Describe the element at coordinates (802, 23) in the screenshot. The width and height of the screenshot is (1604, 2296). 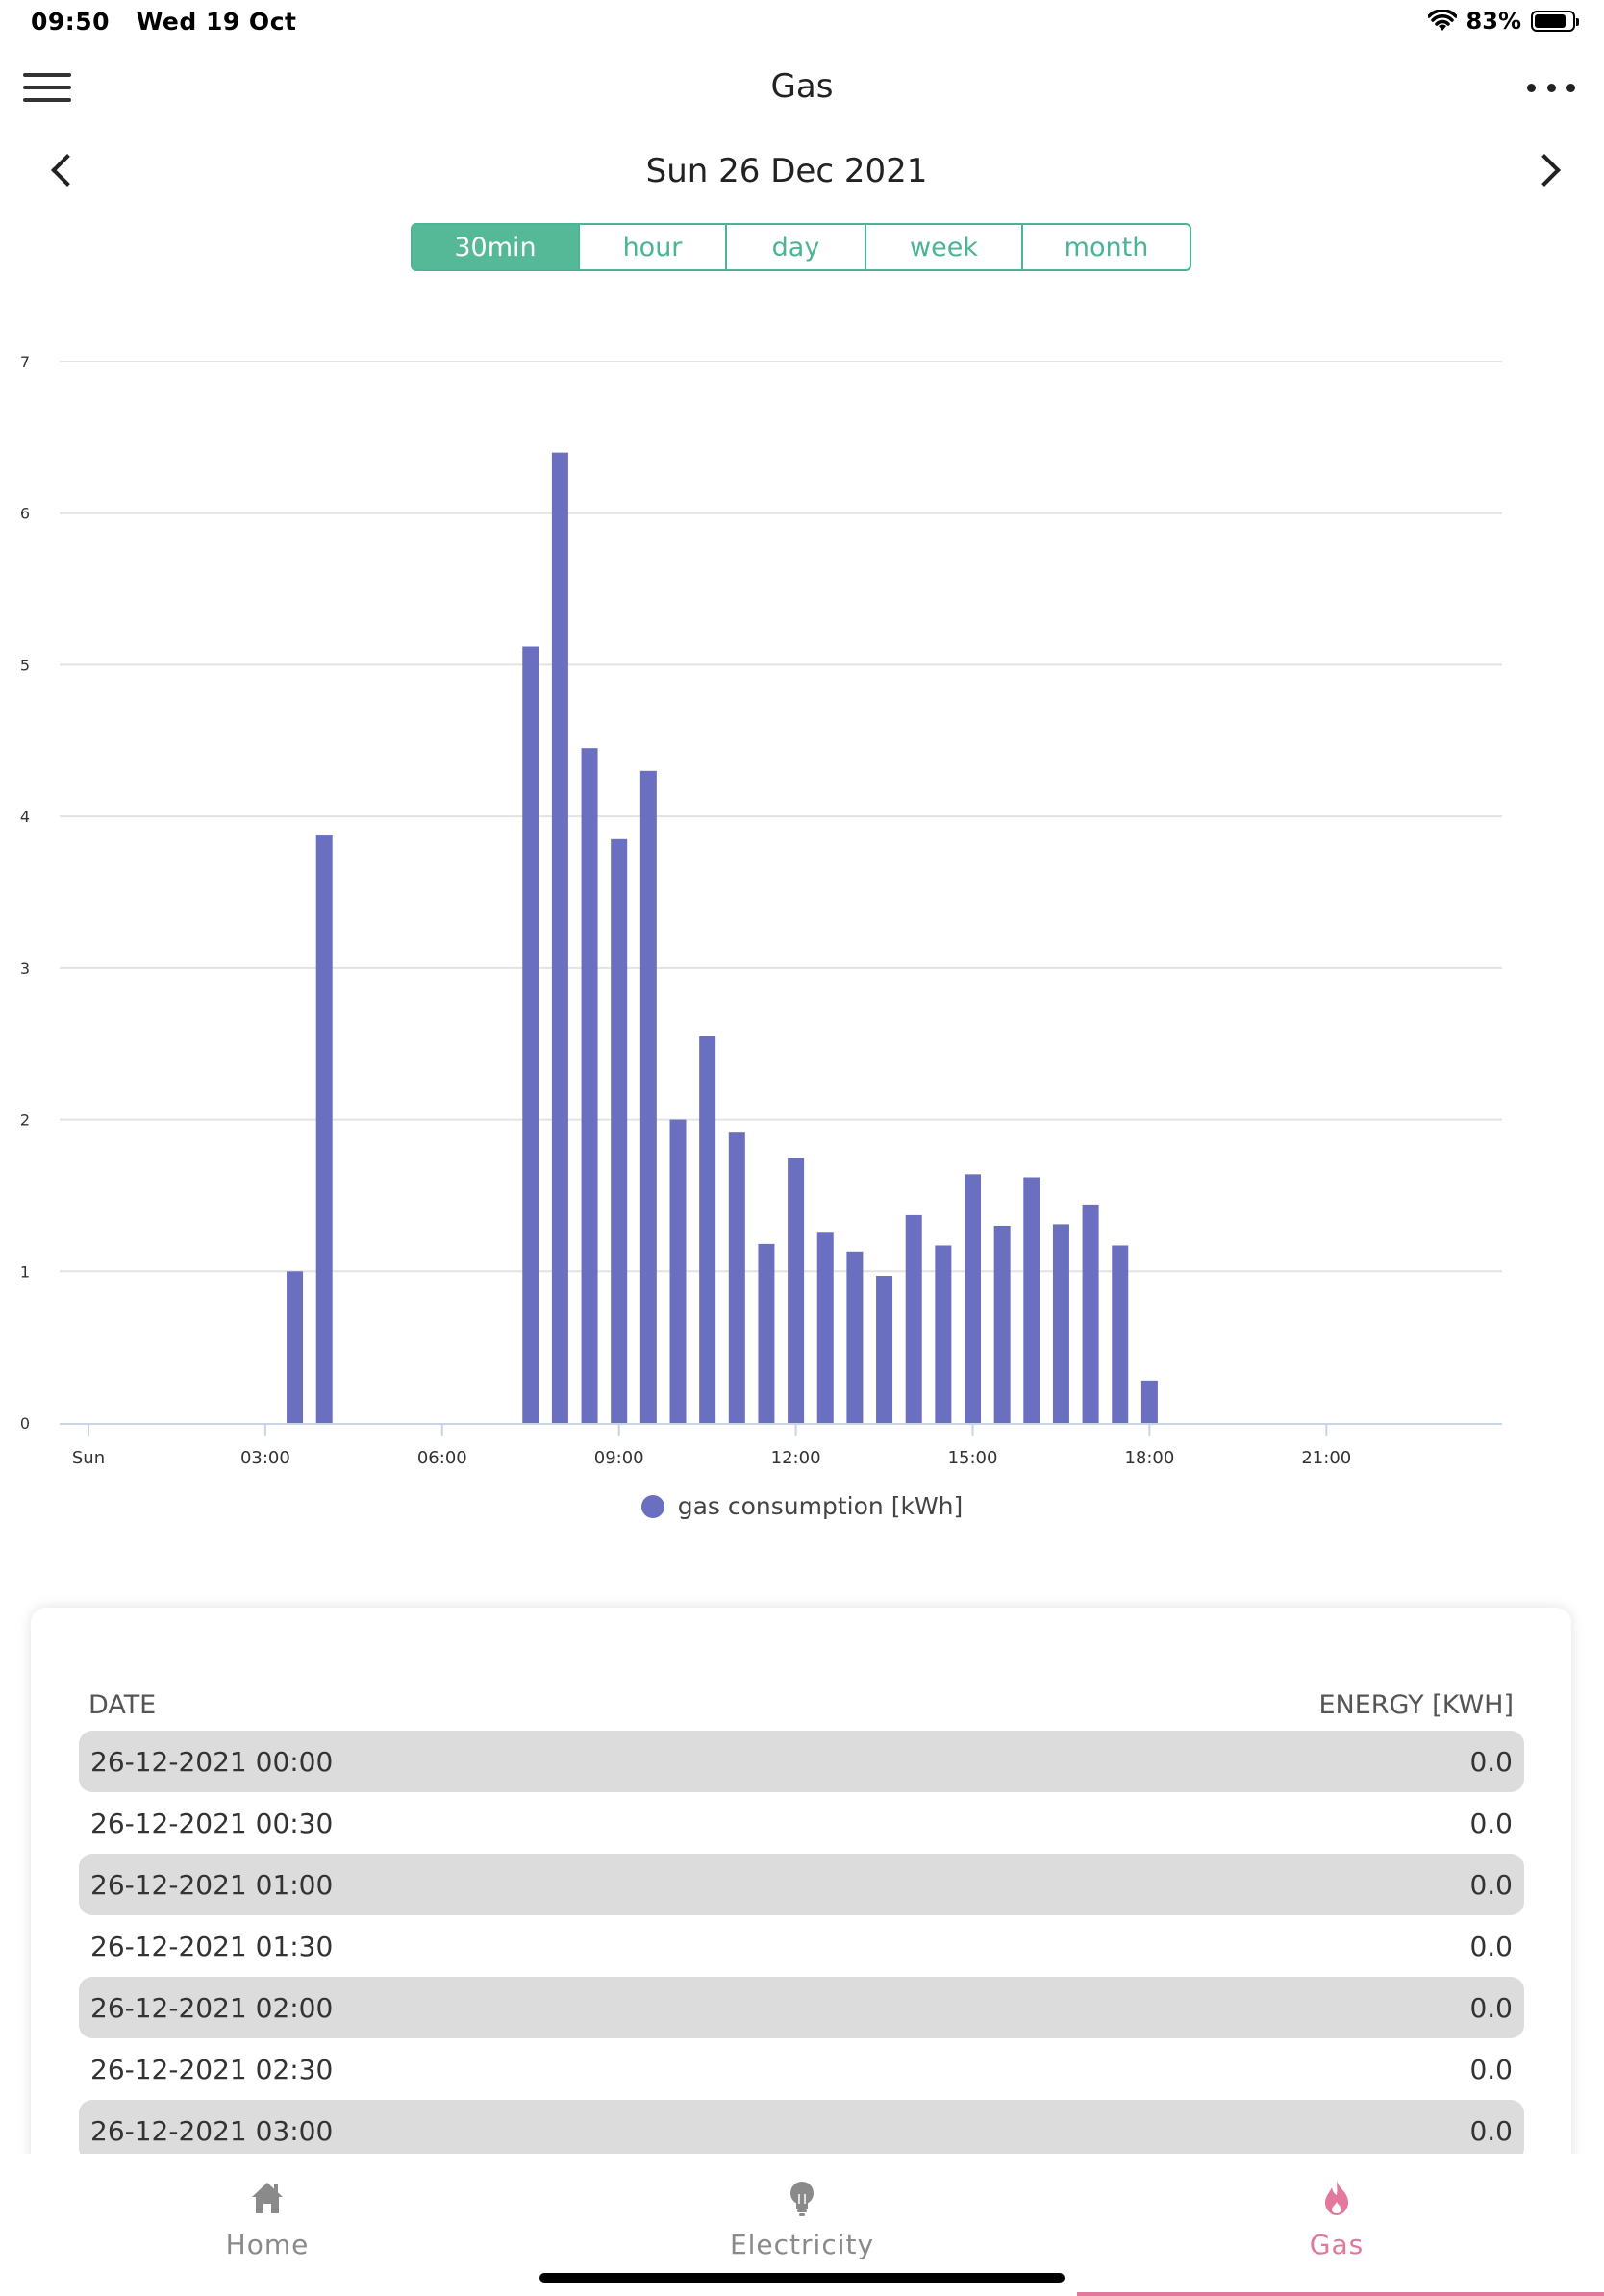
I see `status-bar: 09:50 Wed 19 Oct 83%` at that location.